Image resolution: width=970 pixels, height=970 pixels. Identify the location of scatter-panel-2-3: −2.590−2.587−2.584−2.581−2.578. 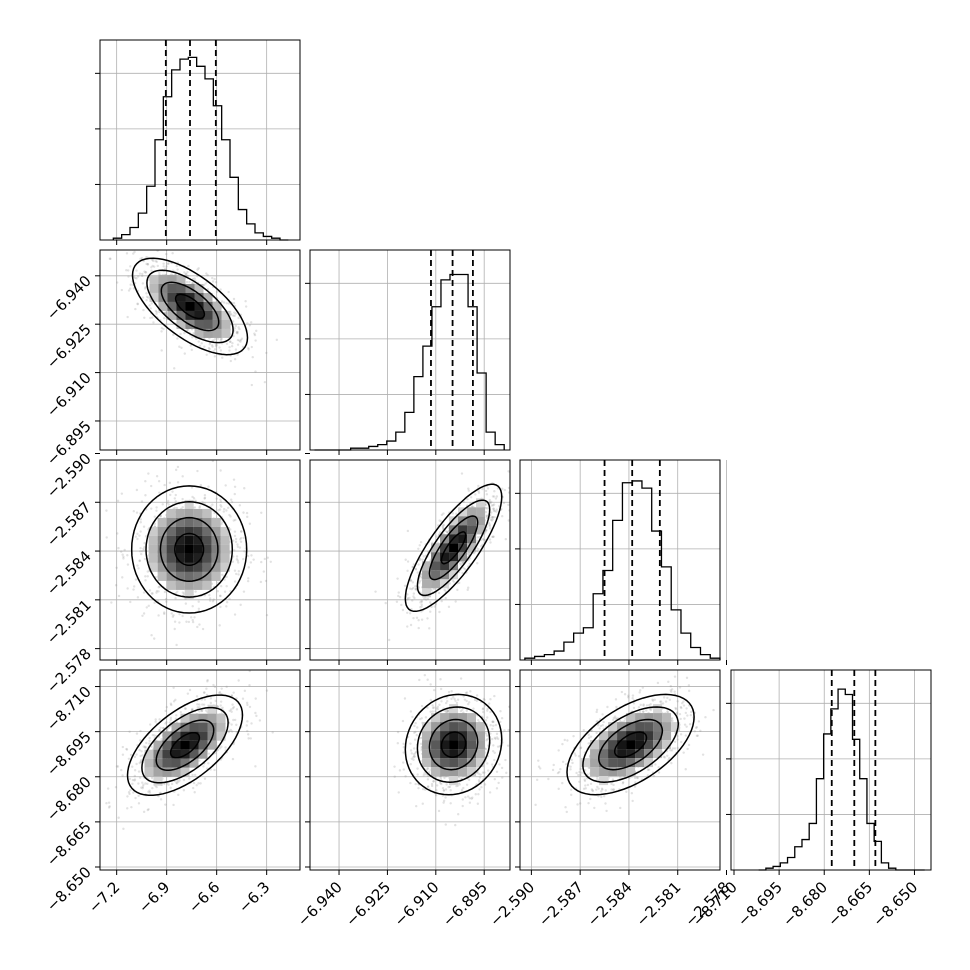
(609, 799).